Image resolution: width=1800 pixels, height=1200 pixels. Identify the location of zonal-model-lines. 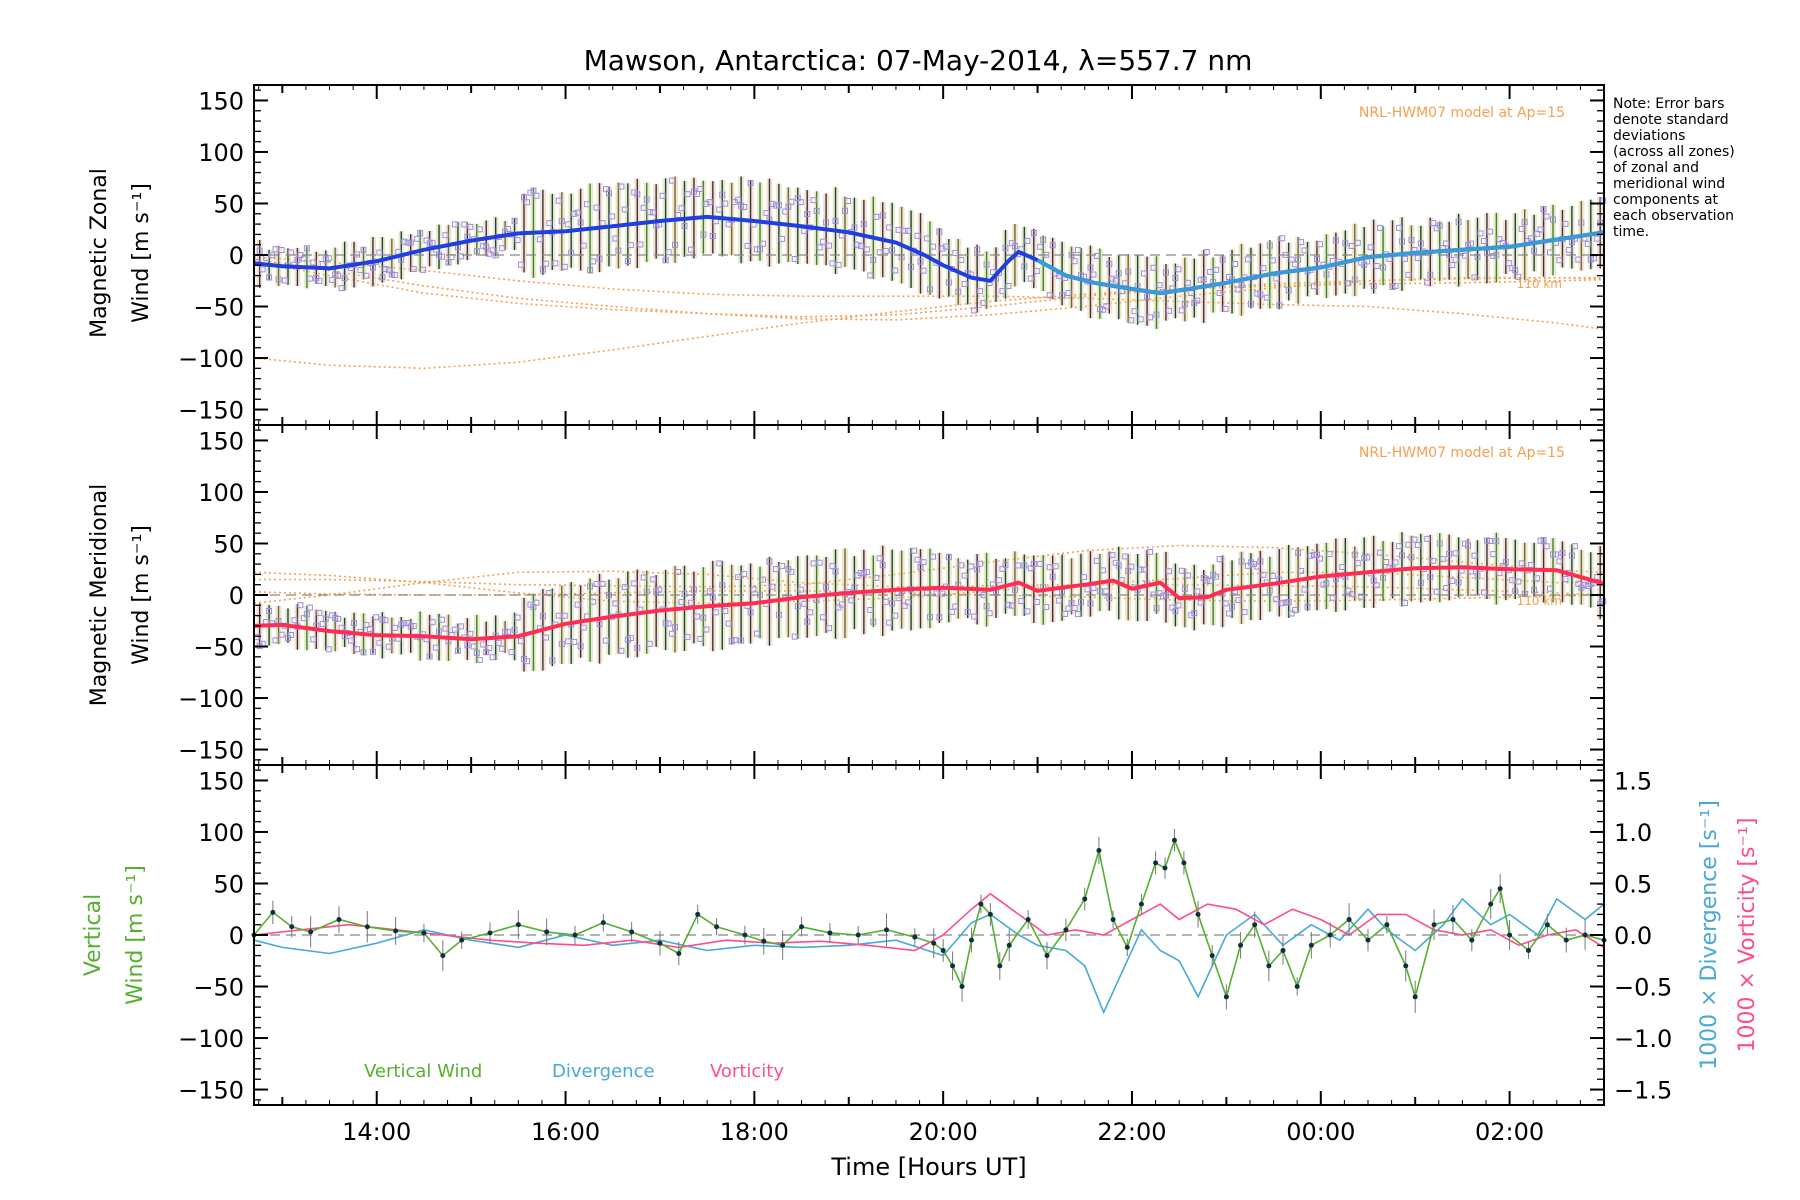
(929, 313).